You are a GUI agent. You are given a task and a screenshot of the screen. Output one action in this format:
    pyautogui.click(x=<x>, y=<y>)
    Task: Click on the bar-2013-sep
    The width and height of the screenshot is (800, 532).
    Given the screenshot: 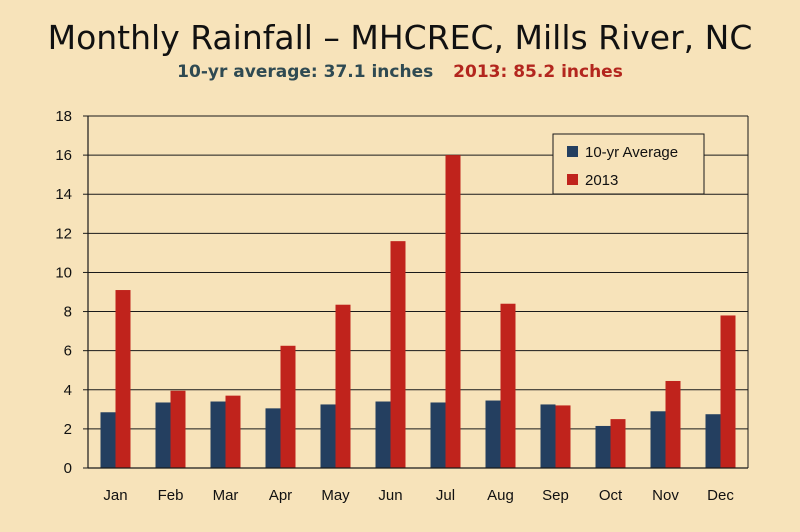 What is the action you would take?
    pyautogui.click(x=563, y=436)
    